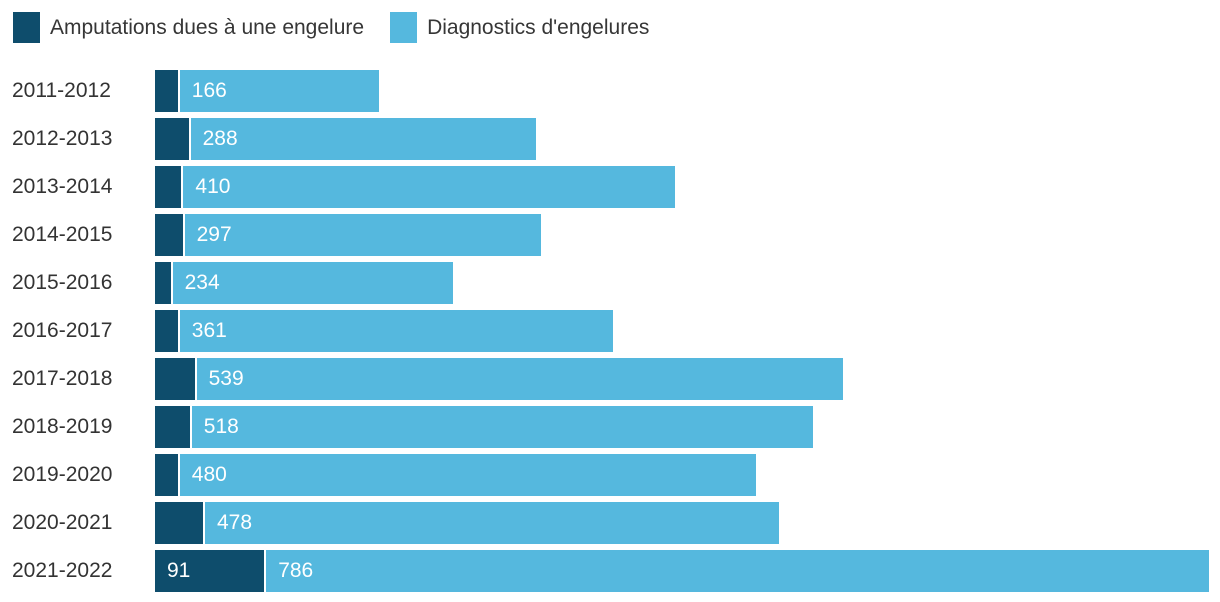 Image resolution: width=1220 pixels, height=602 pixels. I want to click on category-label: 2014-2015, so click(62, 234).